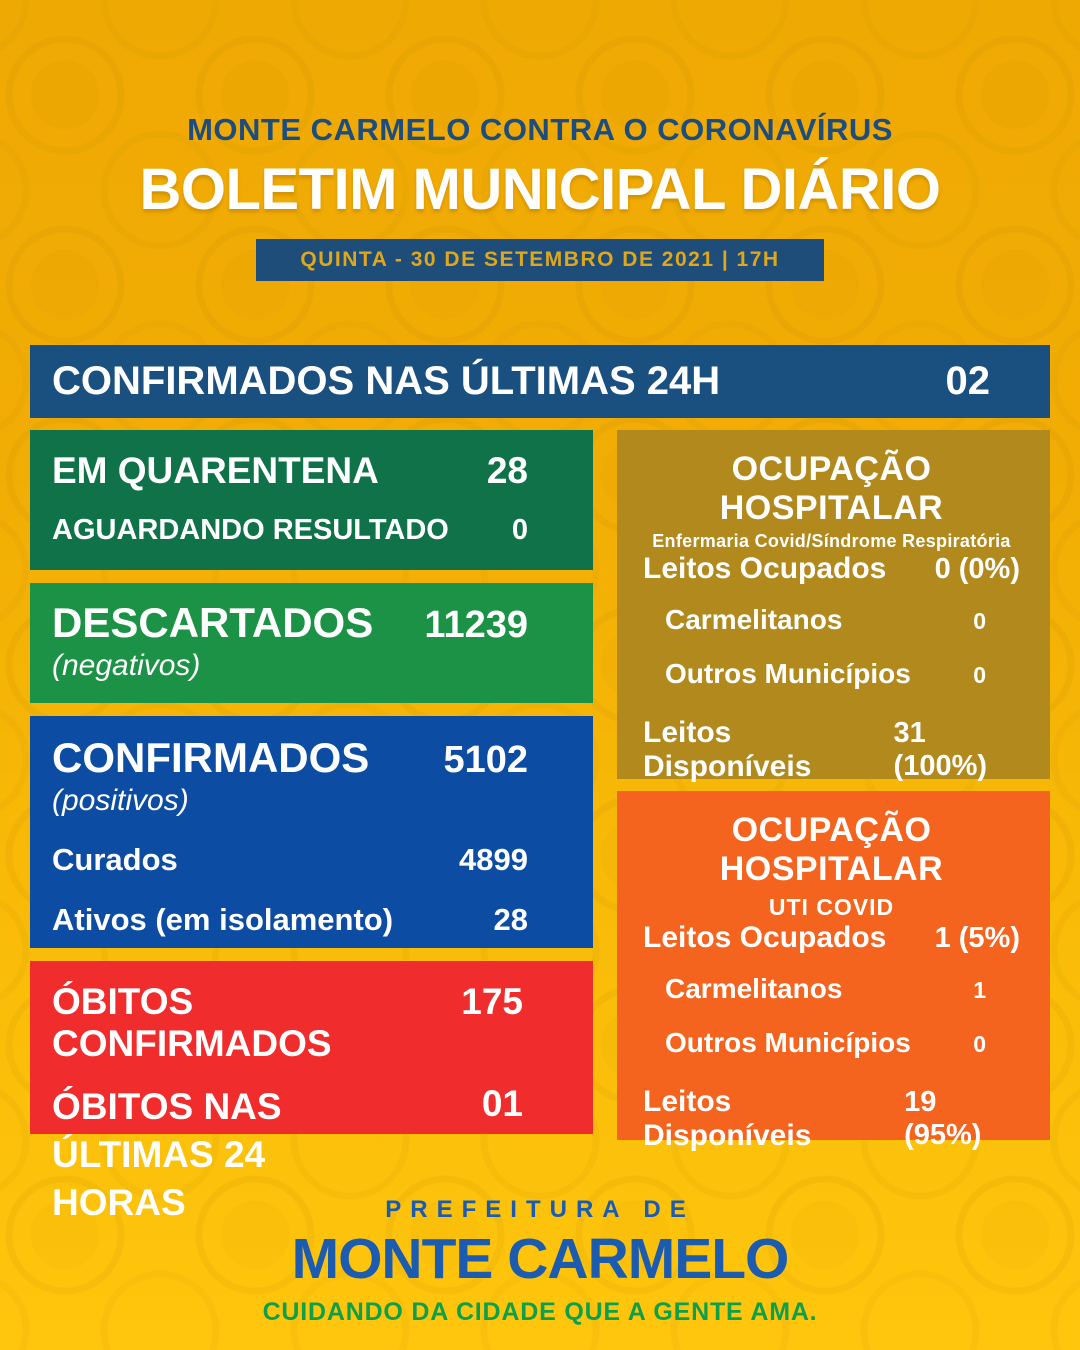  I want to click on icu-other-value: 0, so click(979, 1044).